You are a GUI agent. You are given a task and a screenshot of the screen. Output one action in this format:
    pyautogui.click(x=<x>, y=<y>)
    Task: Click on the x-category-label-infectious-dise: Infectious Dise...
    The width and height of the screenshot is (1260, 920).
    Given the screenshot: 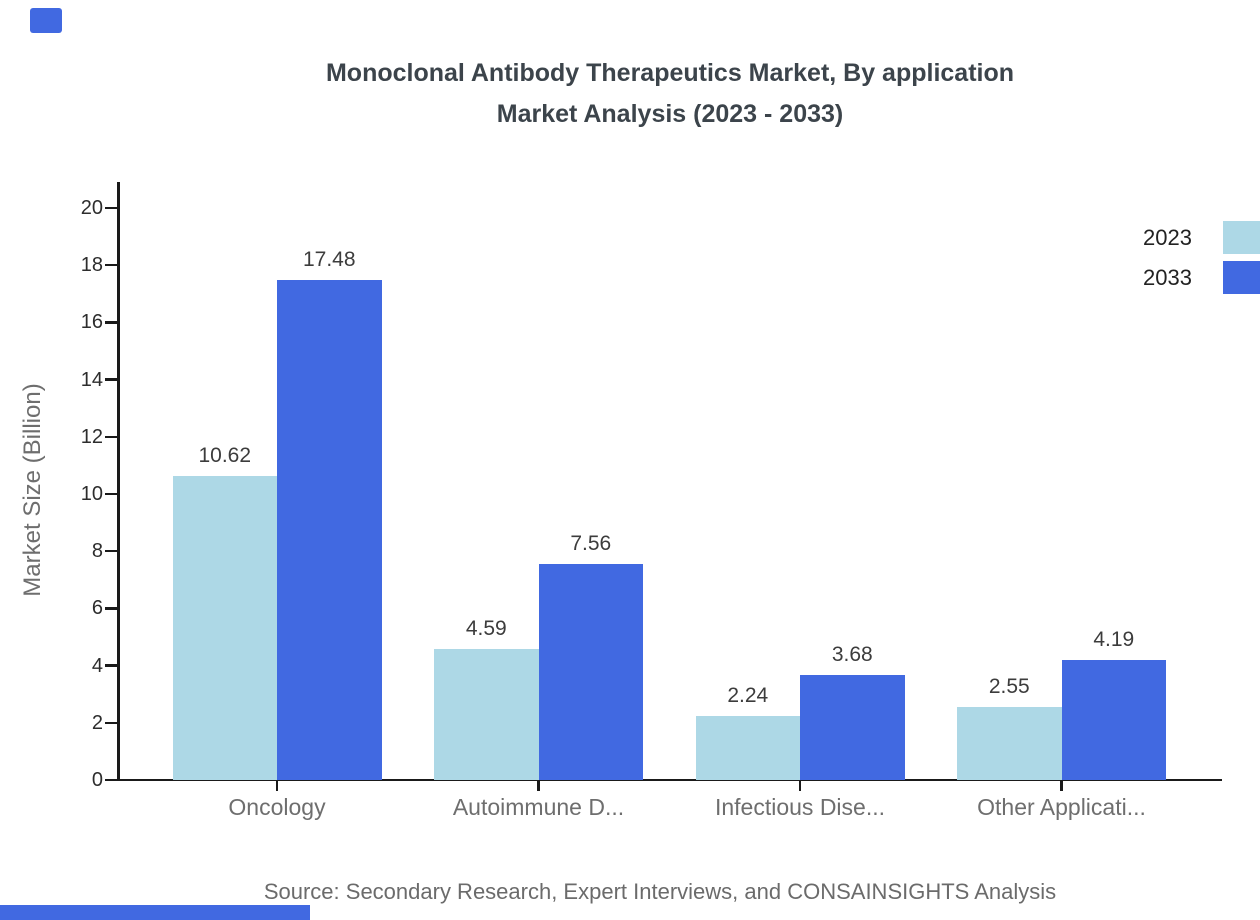 What is the action you would take?
    pyautogui.click(x=800, y=807)
    